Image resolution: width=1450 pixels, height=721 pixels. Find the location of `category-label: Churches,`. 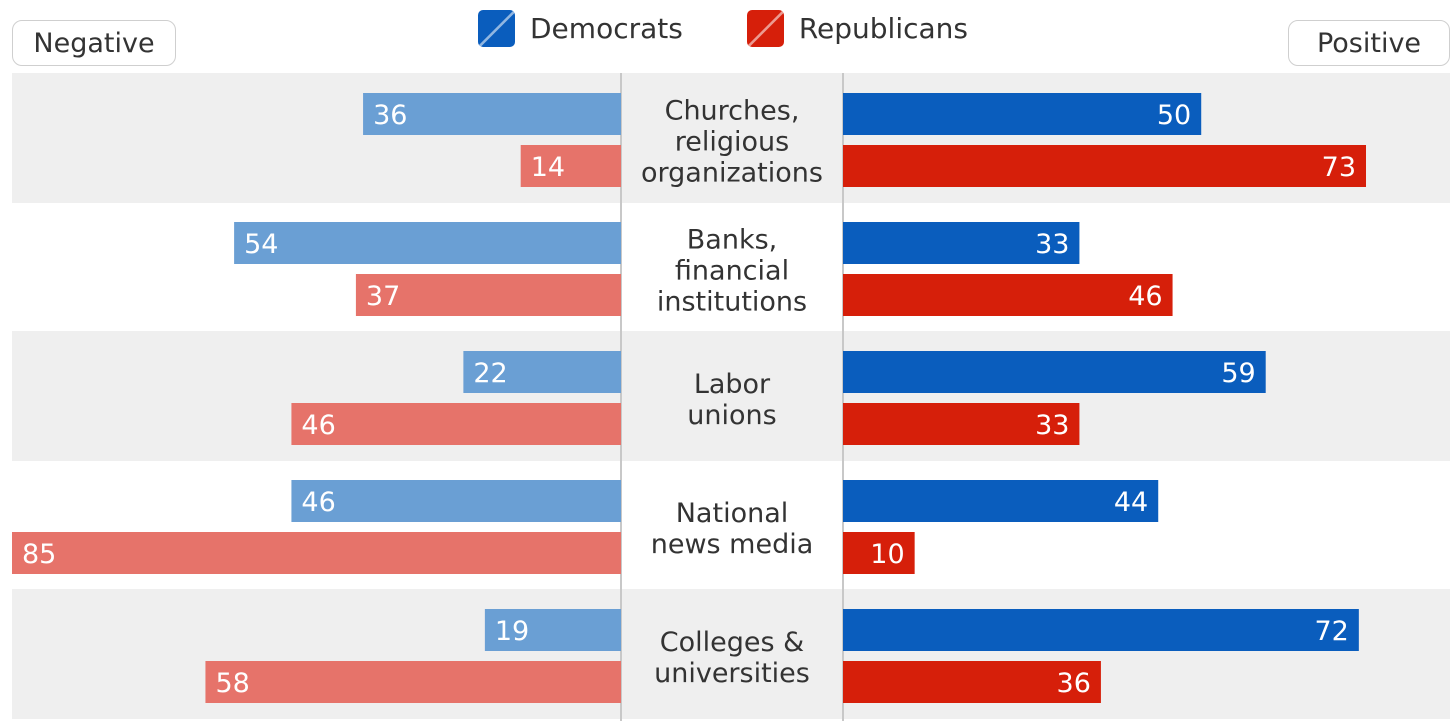

category-label: Churches, is located at coordinates (732, 111).